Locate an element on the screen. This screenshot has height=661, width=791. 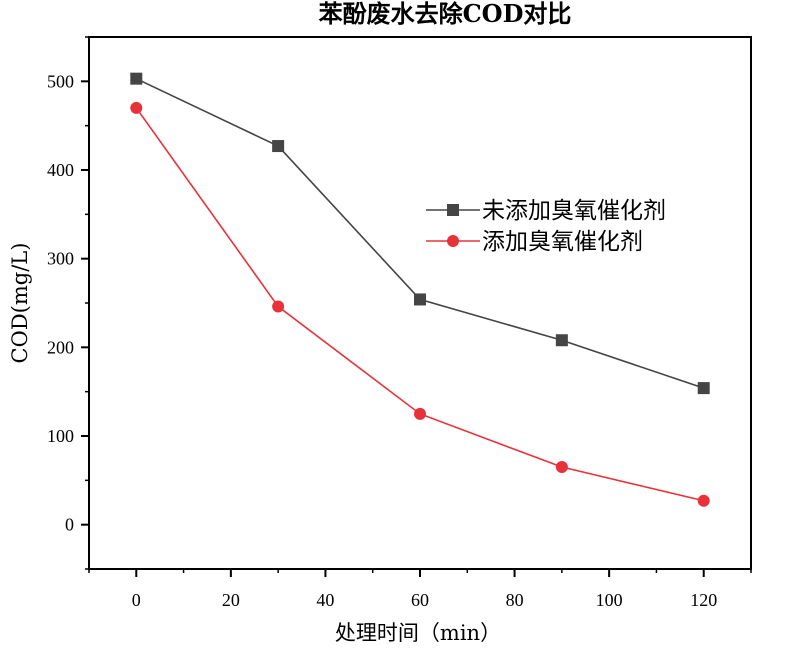
y-tick-label: 500 is located at coordinates (60, 81).